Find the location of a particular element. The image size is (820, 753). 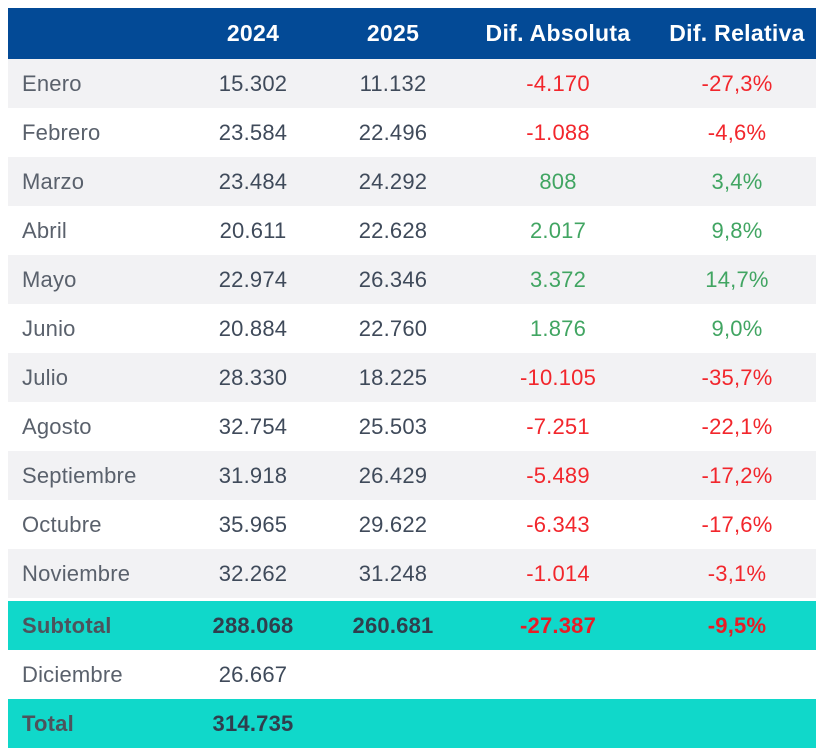

value-2025-cell: 11.132 is located at coordinates (393, 83).